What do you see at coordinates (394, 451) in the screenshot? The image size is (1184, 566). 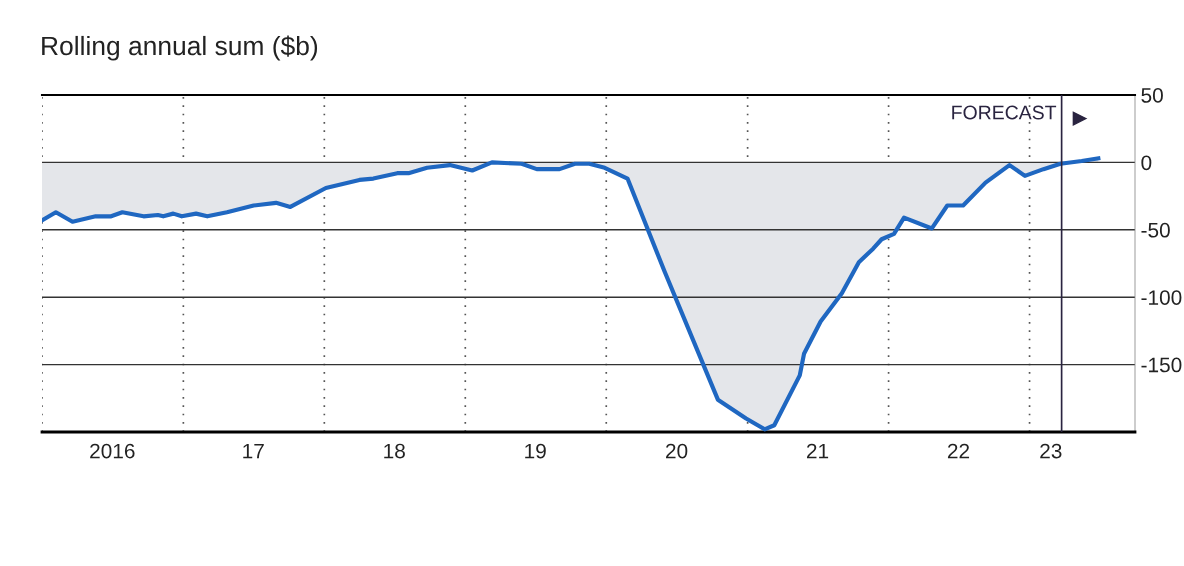 I see `x-tick-label: 18` at bounding box center [394, 451].